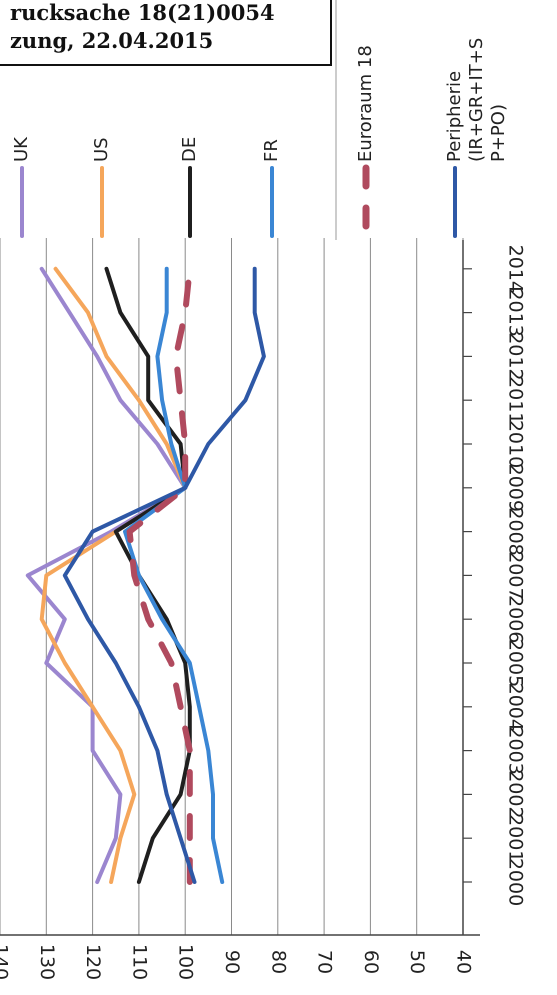 The height and width of the screenshot is (995, 557). I want to click on value-tick-label: 70, so click(325, 962).